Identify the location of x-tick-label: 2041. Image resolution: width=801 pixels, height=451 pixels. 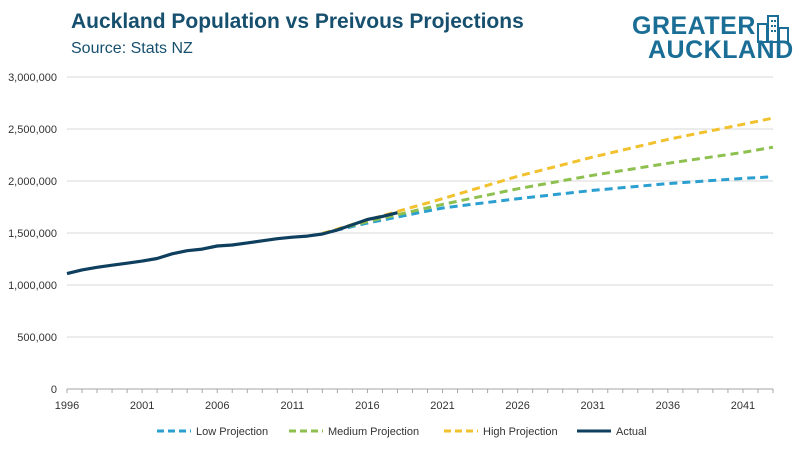
(743, 406).